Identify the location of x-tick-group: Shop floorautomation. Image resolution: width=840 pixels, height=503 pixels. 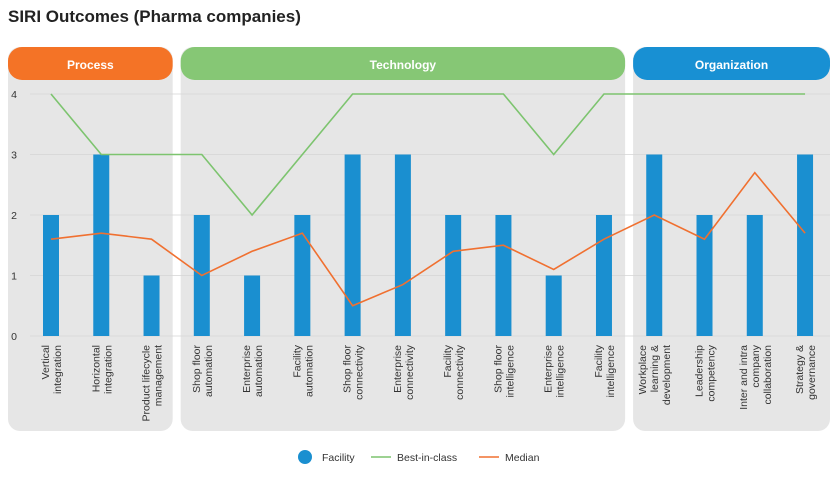
(203, 371).